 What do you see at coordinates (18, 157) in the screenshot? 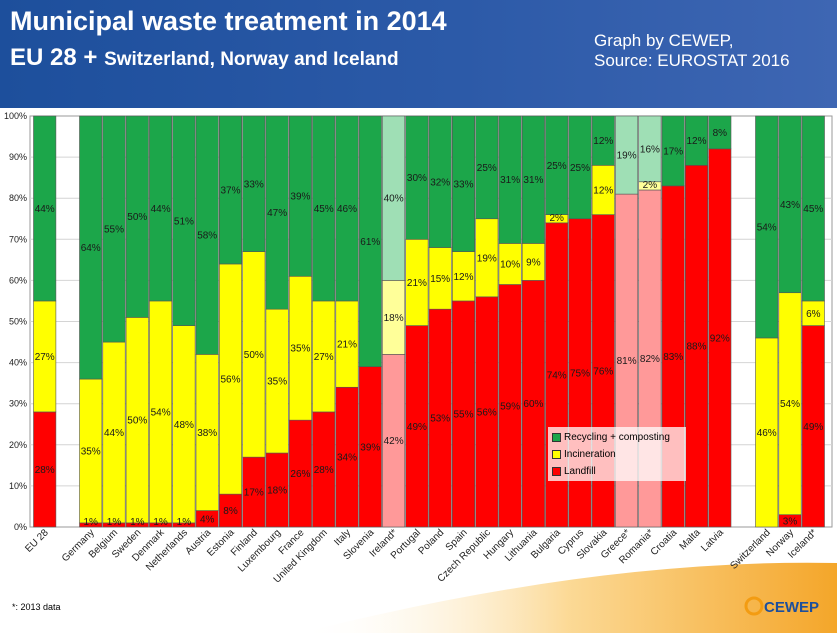
I see `y-tick-label: 90%` at bounding box center [18, 157].